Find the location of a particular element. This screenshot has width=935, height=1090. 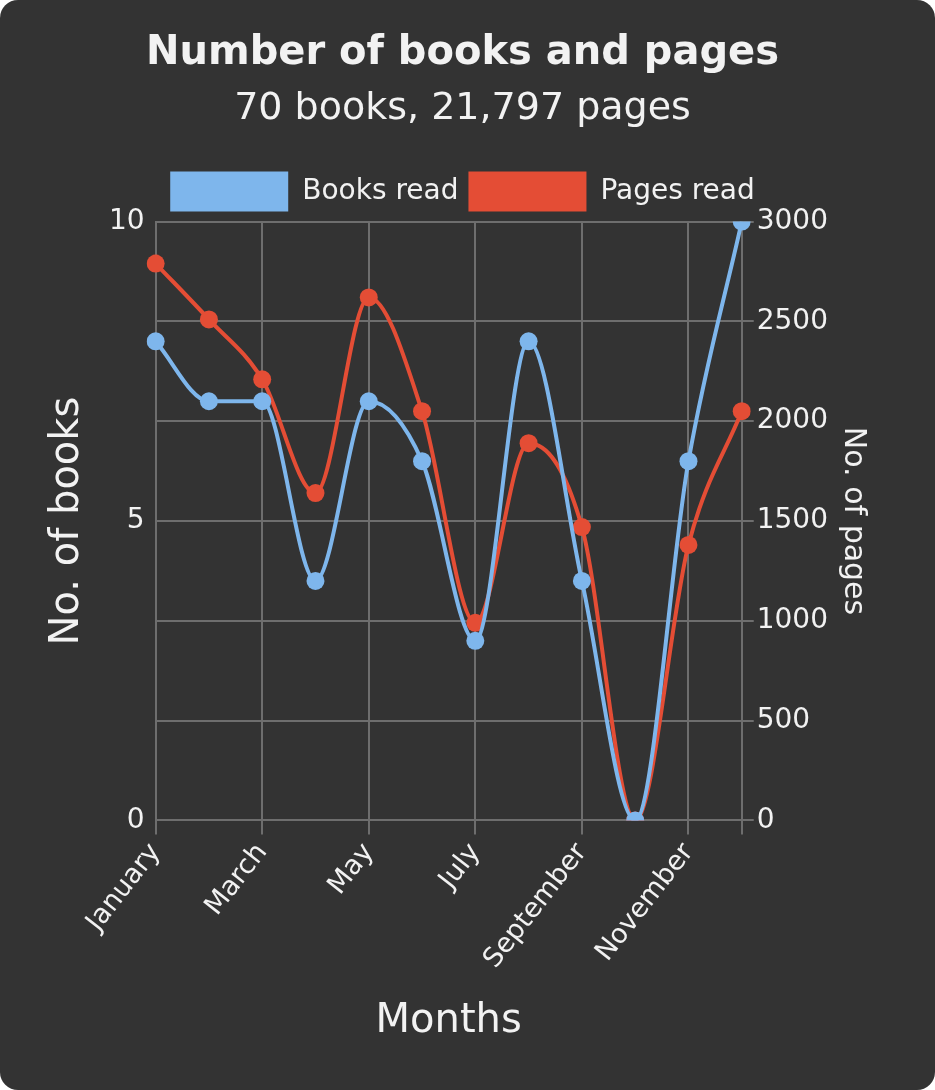

y2-tick-label: 2500 is located at coordinates (792, 319).